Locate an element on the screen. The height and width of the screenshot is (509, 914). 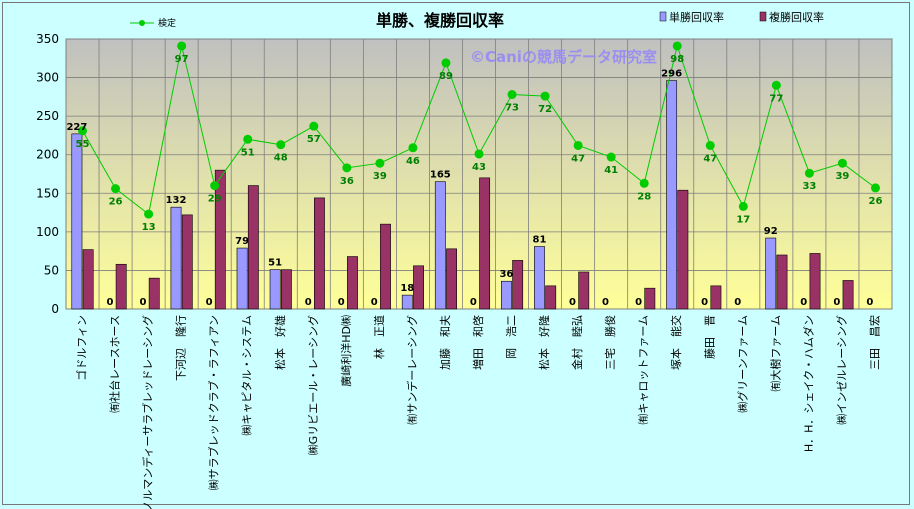
check-data-label: 17 is located at coordinates (743, 219).